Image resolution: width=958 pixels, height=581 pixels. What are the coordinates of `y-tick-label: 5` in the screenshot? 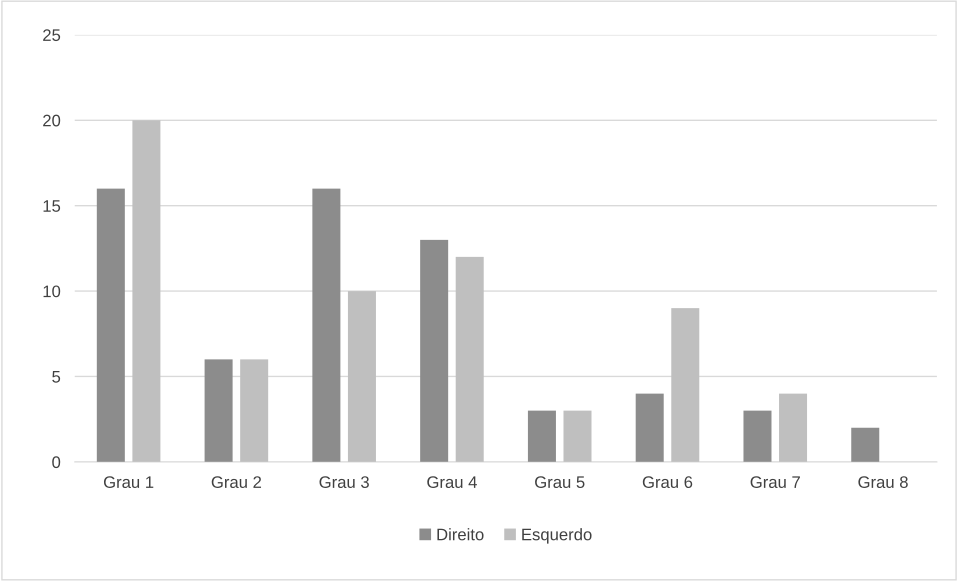 It's located at (56, 377).